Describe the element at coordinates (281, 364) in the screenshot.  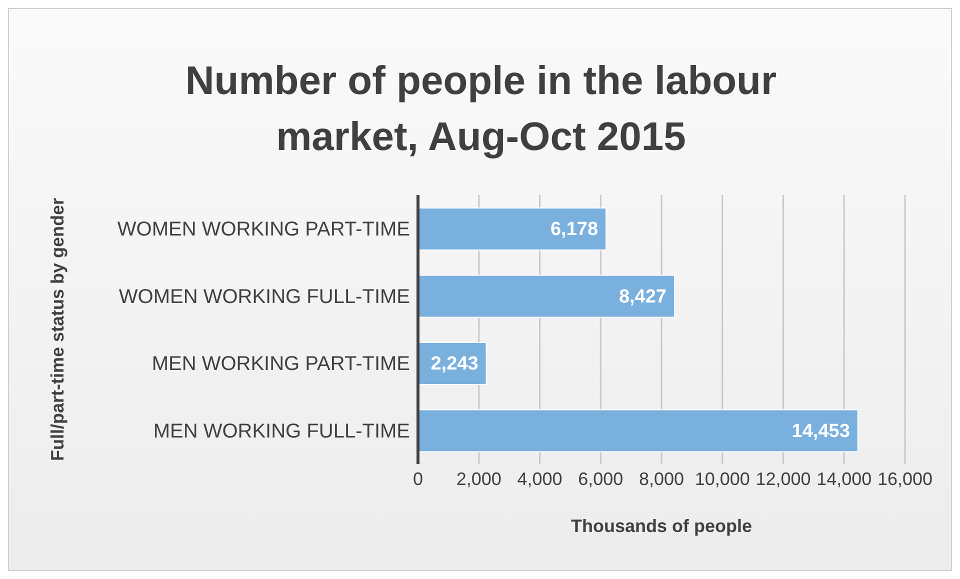
I see `y-tick-label: MEN WORKING PART-TIME` at that location.